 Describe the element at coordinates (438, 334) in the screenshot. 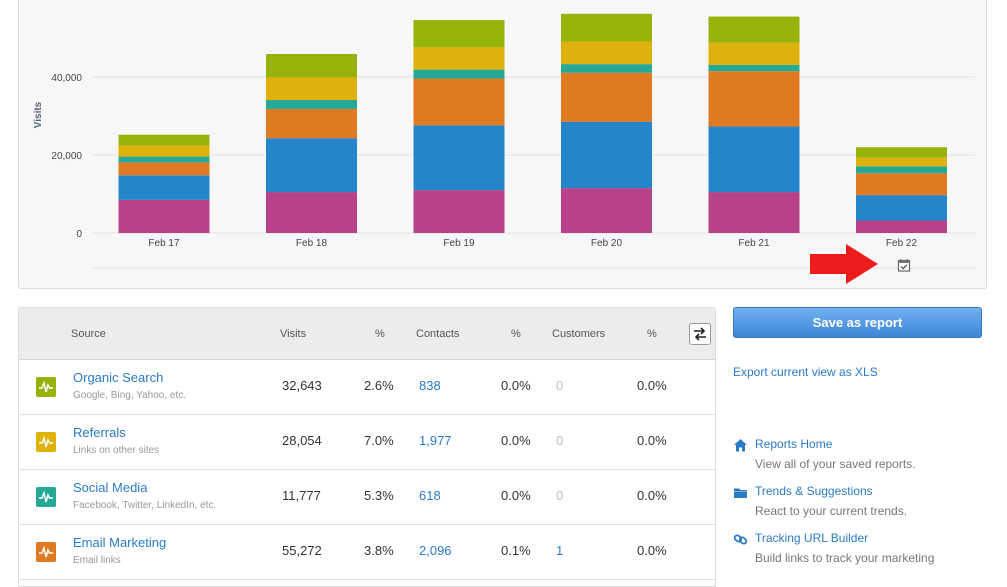

I see `header-contacts: Contacts` at that location.